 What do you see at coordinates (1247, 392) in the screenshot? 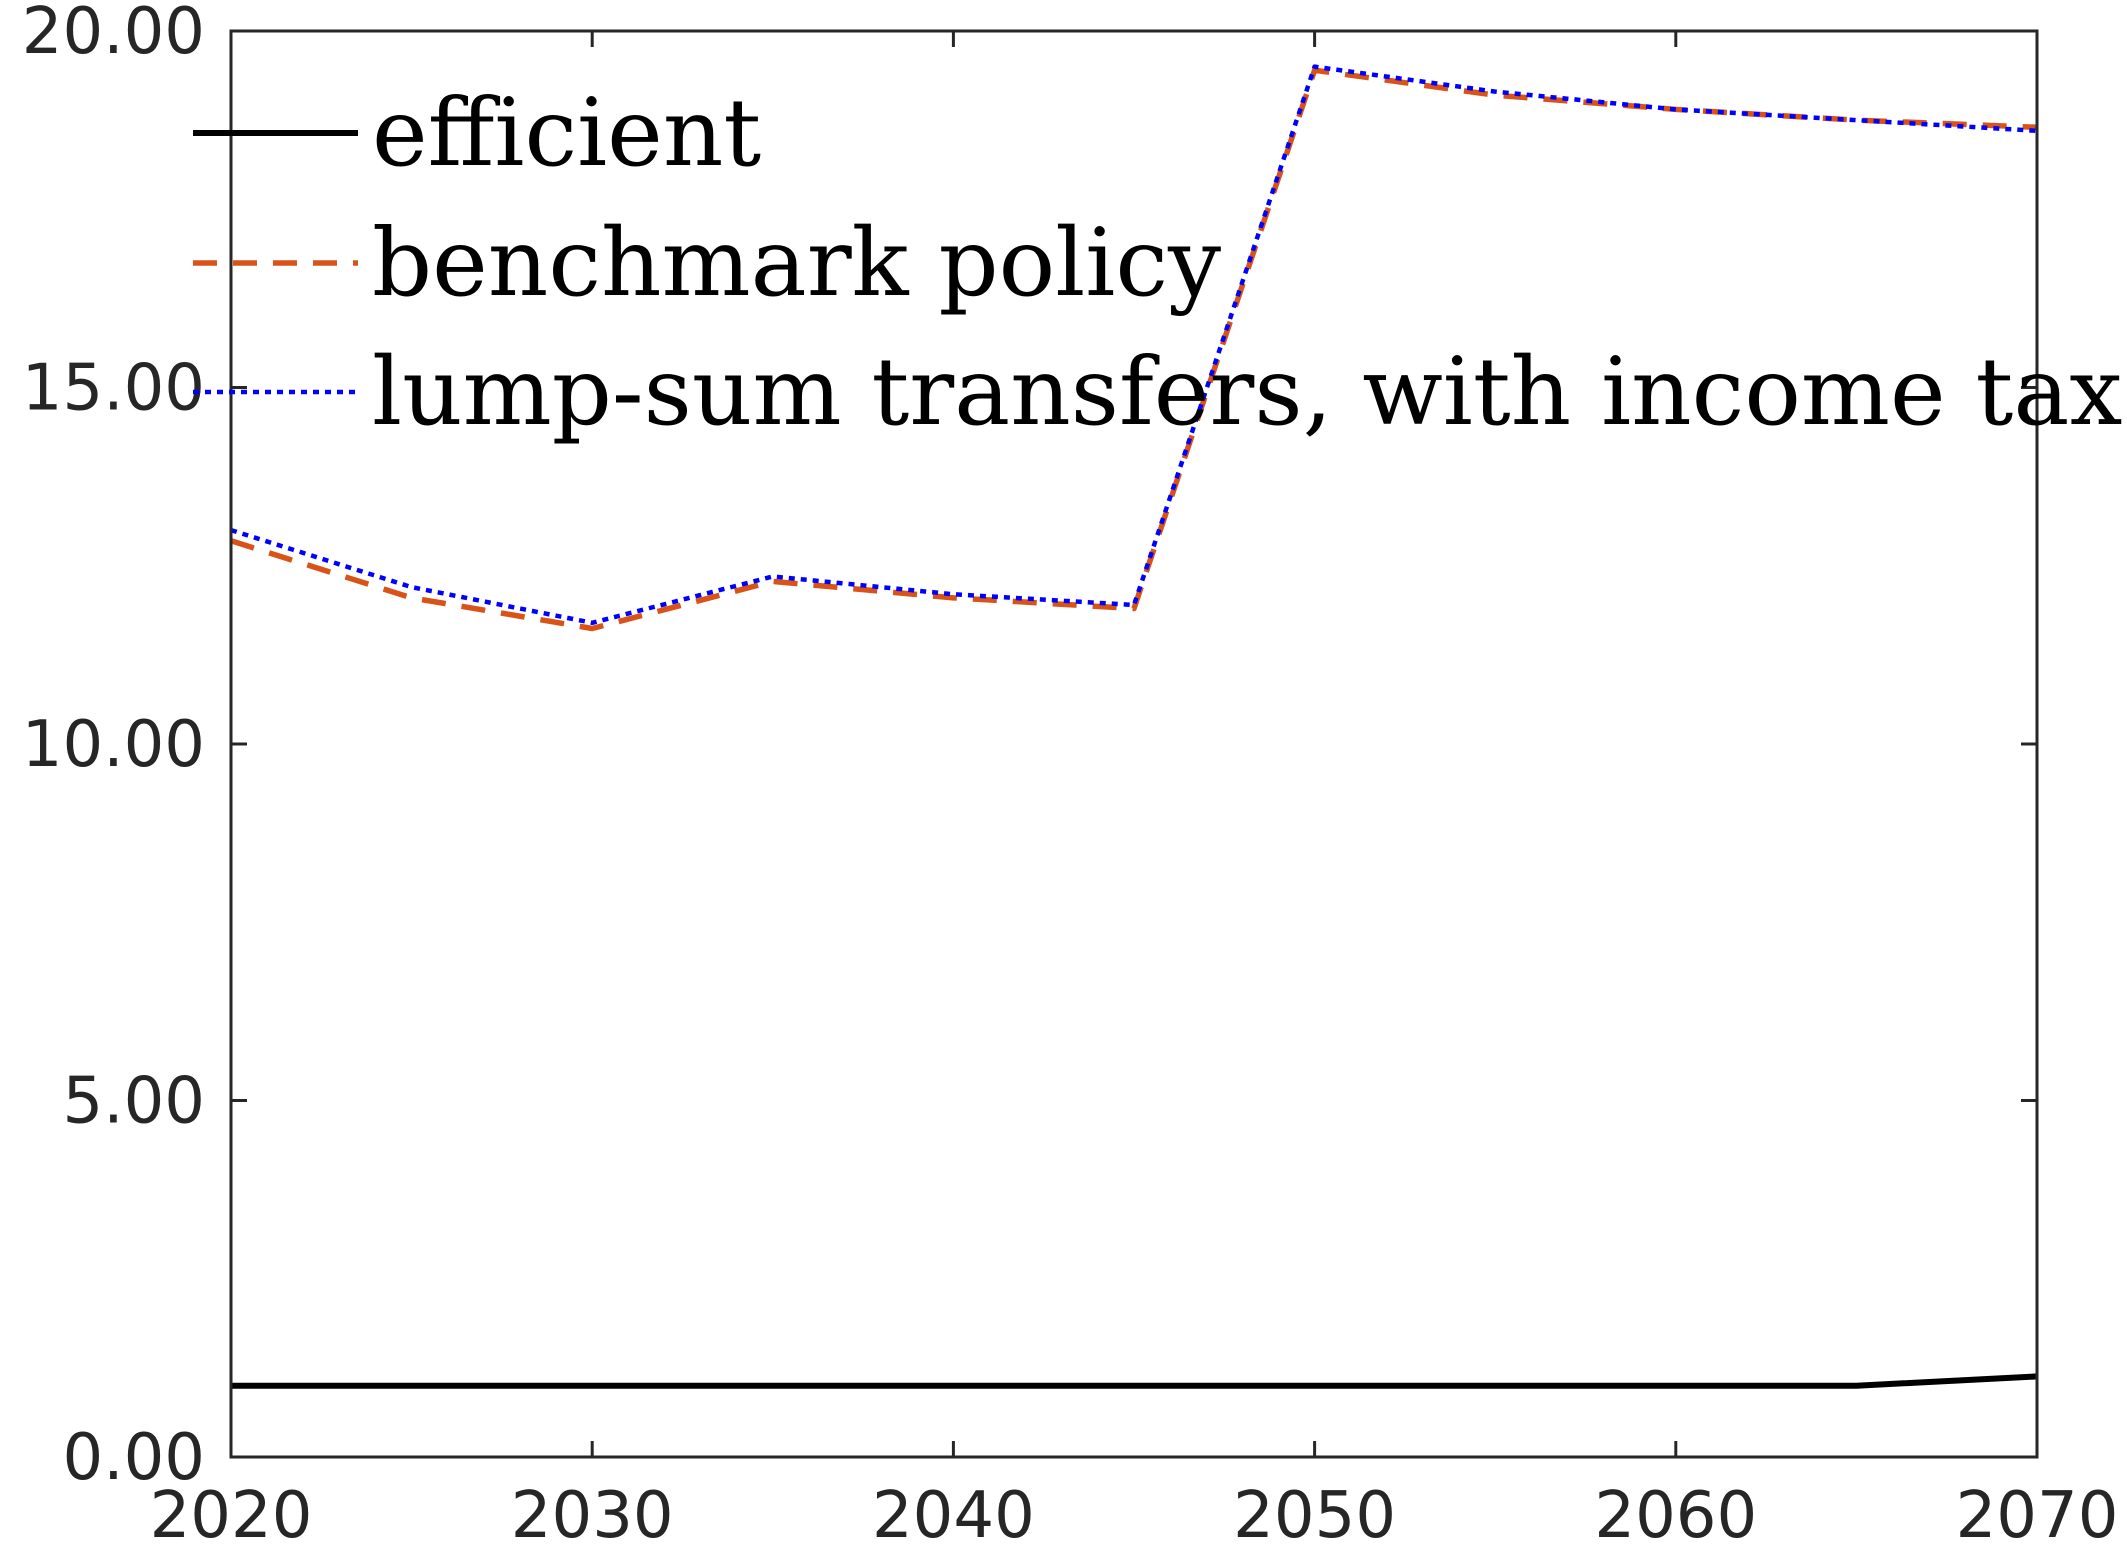
I see `legend-label-3: lump-sum transfers, with income tax` at bounding box center [1247, 392].